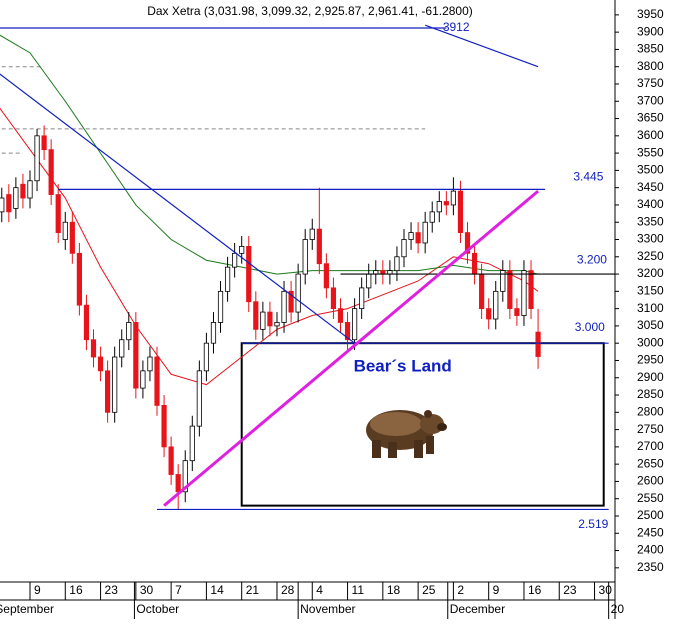 This screenshot has width=681, height=624. Describe the element at coordinates (650, 377) in the screenshot. I see `y-tick-label: 2900` at that location.